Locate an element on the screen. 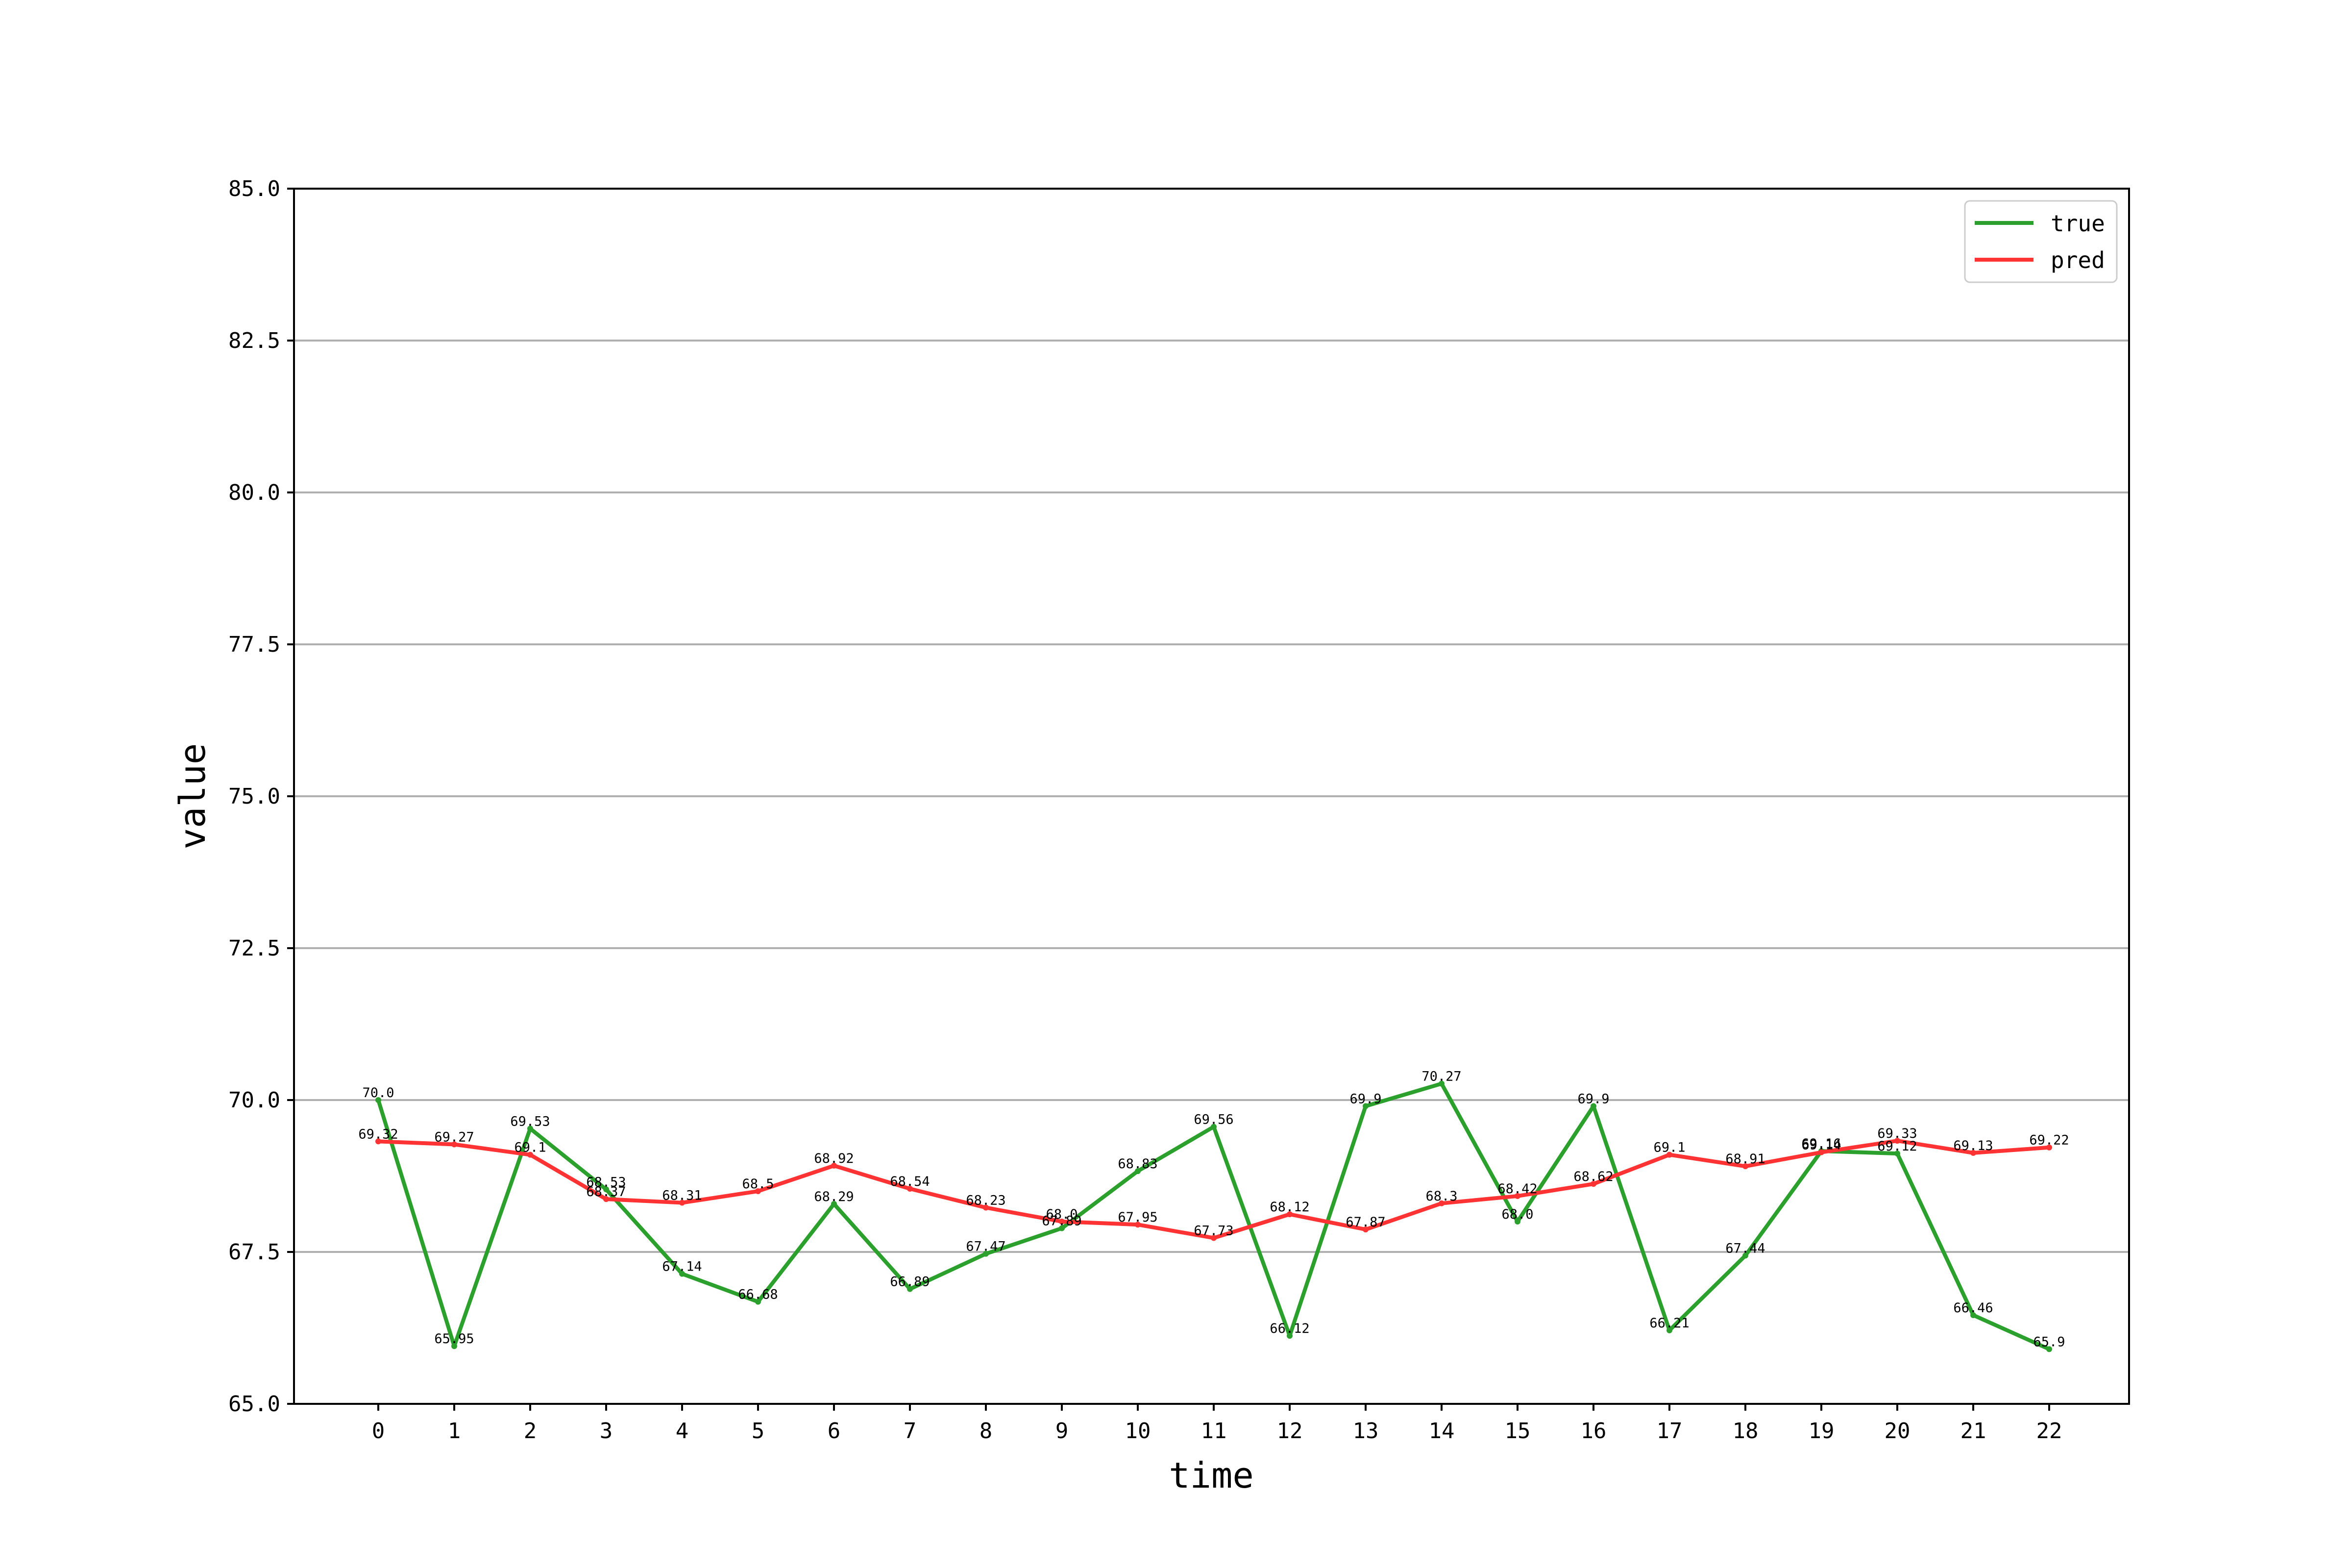  data-label-true: 68.29 is located at coordinates (834, 1196).